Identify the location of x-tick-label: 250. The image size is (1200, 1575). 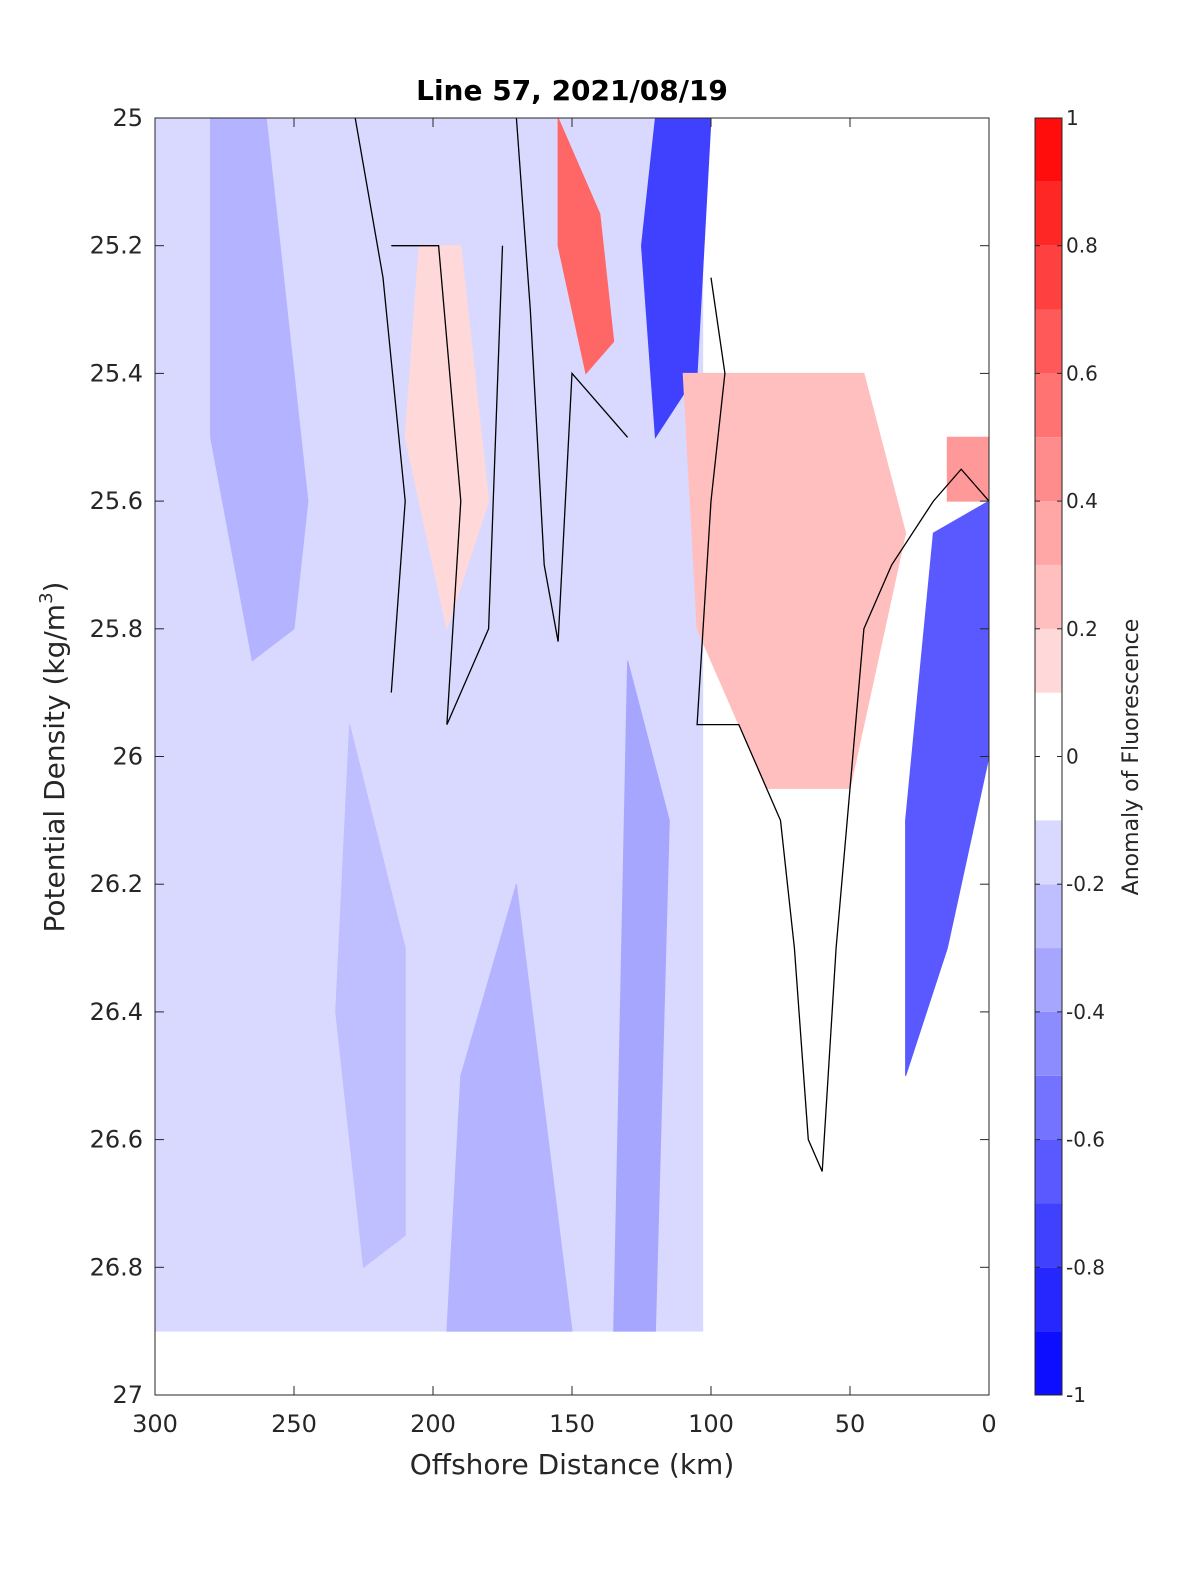
(294, 1424).